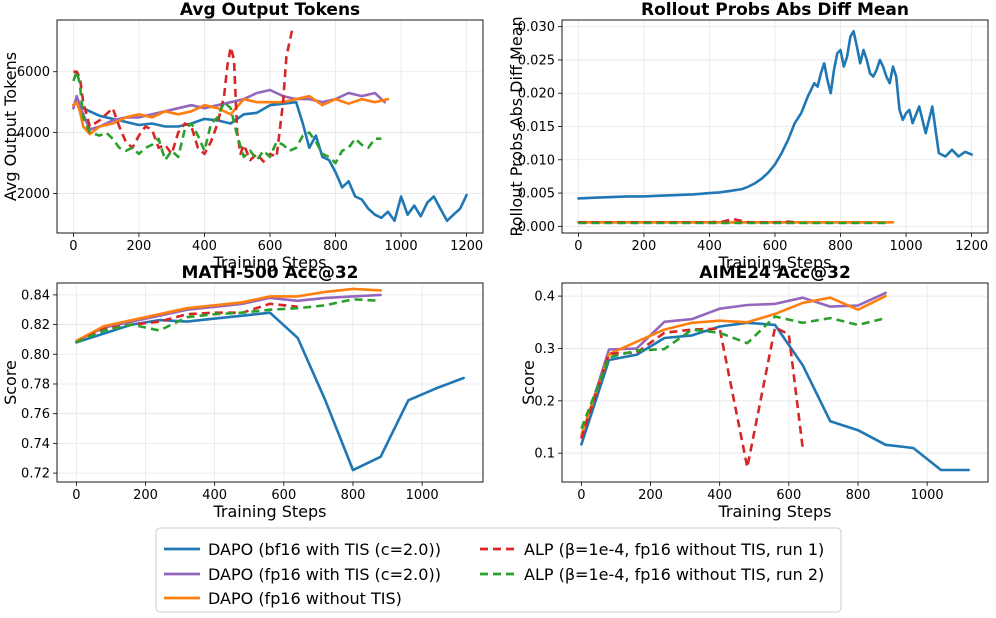 The height and width of the screenshot is (618, 996). I want to click on y-tick-label: 0.1, so click(544, 454).